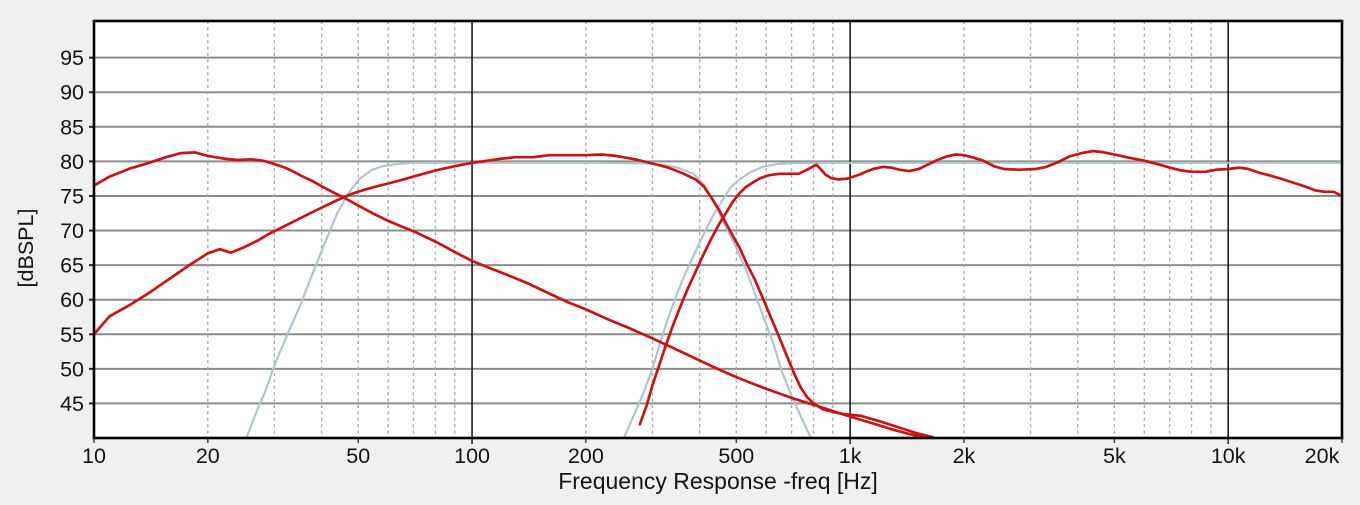 This screenshot has height=505, width=1360. What do you see at coordinates (208, 456) in the screenshot?
I see `x-tick-label: 20` at bounding box center [208, 456].